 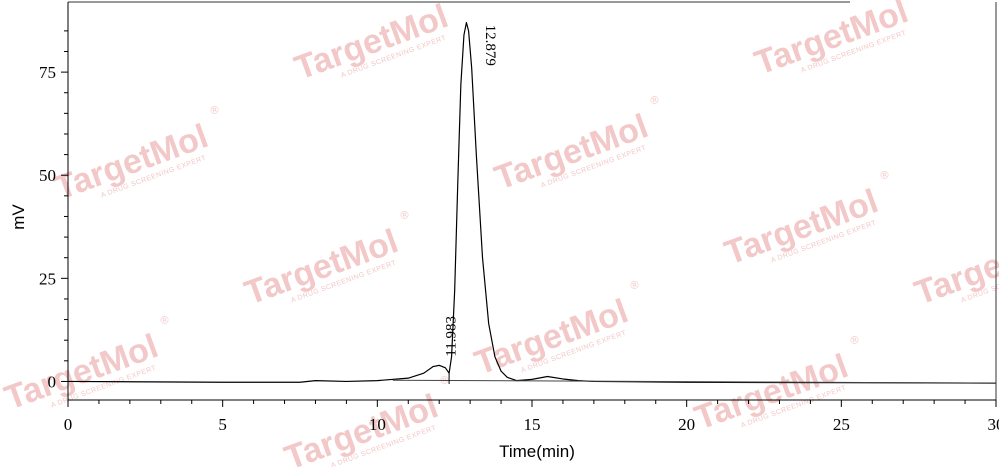 What do you see at coordinates (68, 424) in the screenshot?
I see `x-tick-label: 0` at bounding box center [68, 424].